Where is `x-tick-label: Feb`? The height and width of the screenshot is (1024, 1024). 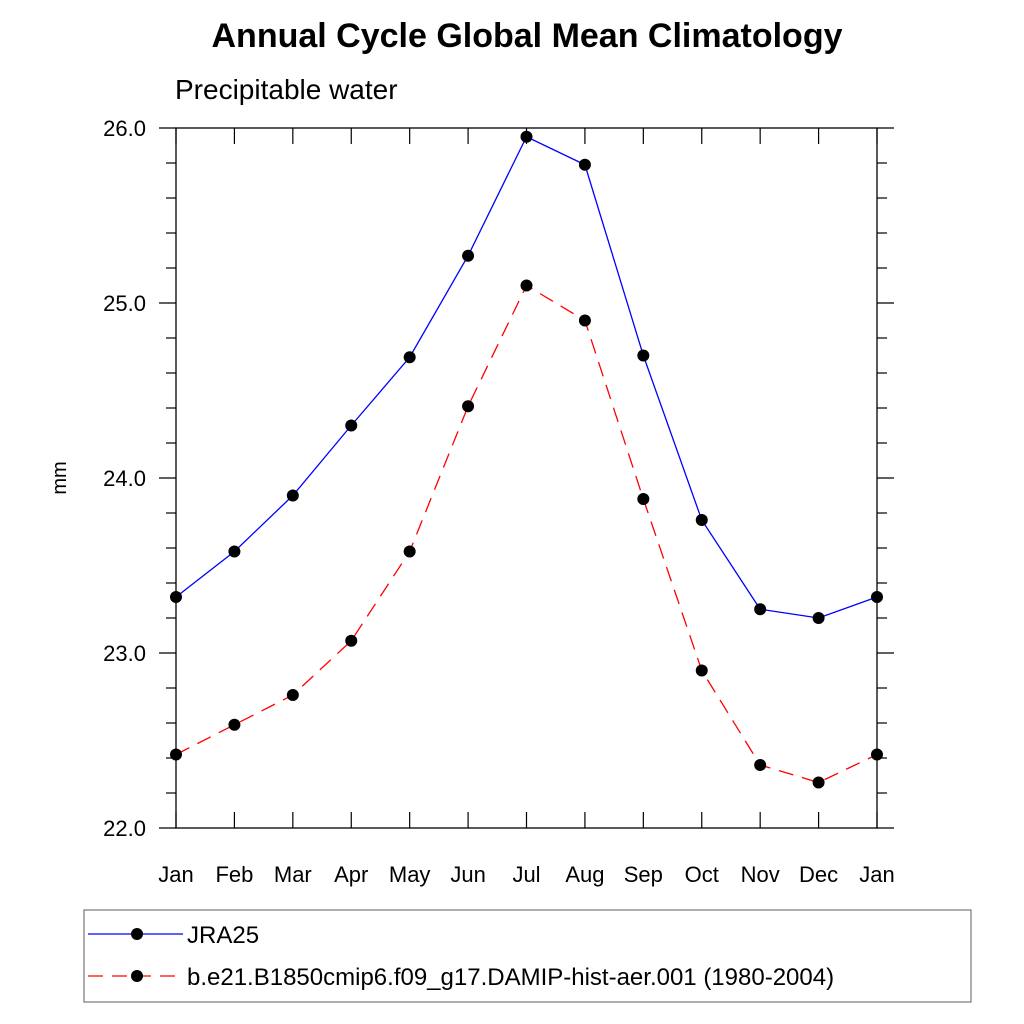 x-tick-label: Feb is located at coordinates (234, 874).